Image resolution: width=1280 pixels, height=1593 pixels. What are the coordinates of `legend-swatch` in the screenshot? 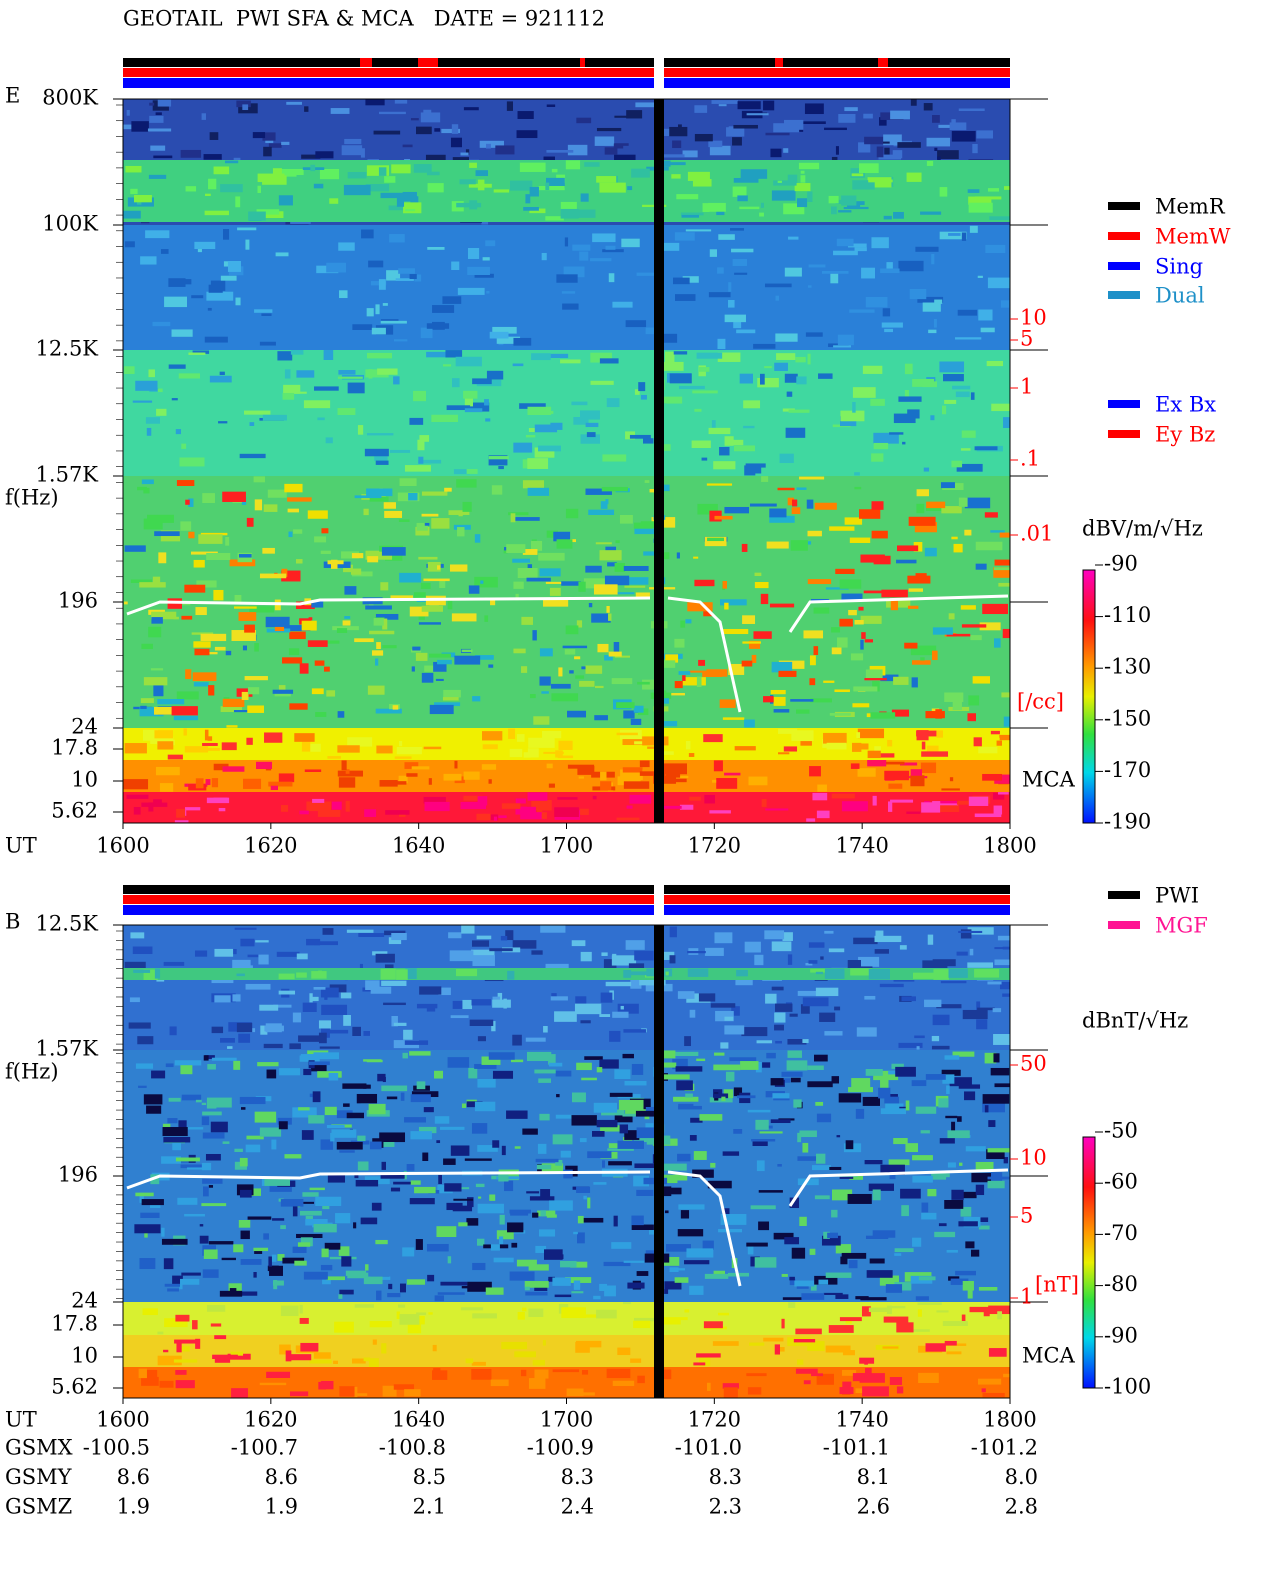 It's located at (1124, 895).